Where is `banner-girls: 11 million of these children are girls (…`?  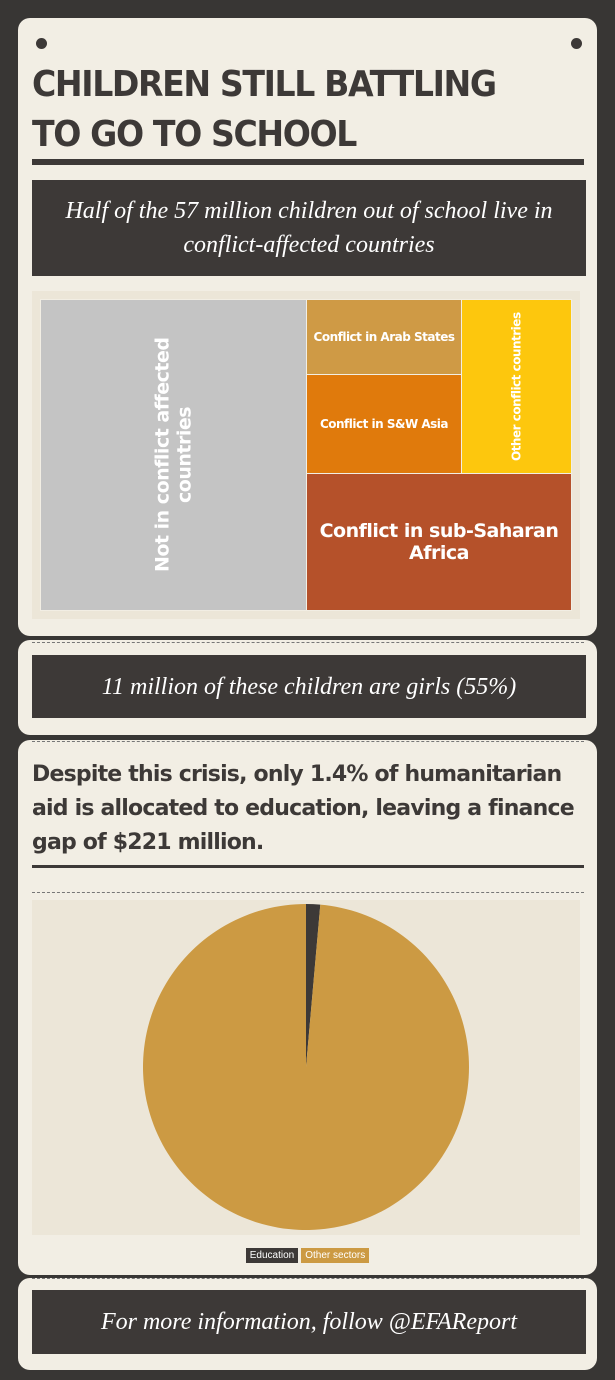 banner-girls: 11 million of these children are girls (… is located at coordinates (309, 686).